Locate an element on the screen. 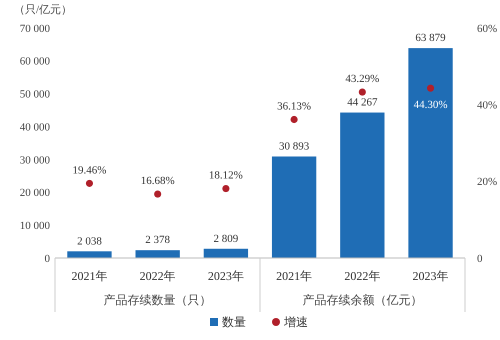 This screenshot has width=500, height=340. y2-tick-label: 60% is located at coordinates (487, 28).